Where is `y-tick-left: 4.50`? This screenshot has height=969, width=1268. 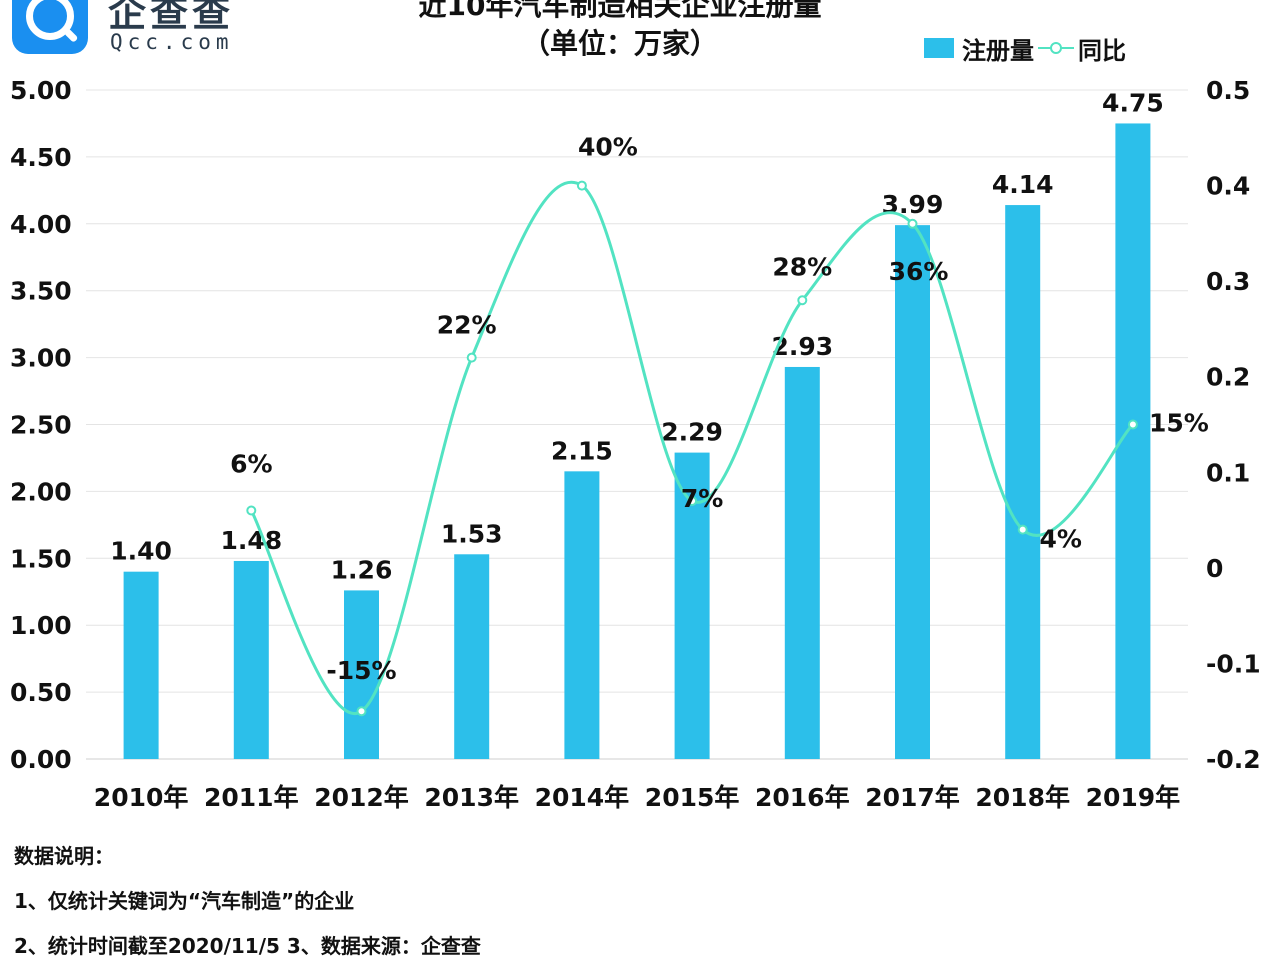
y-tick-left: 4.50 is located at coordinates (41, 157).